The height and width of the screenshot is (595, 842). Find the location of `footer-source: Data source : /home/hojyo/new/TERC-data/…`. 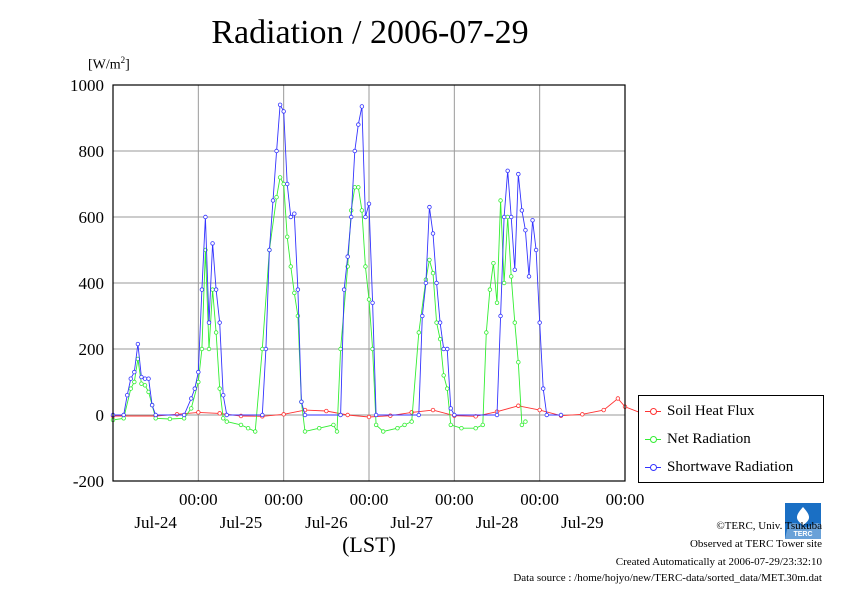

footer-source: Data source : /home/hojyo/new/TERC-data/… is located at coordinates (667, 578).